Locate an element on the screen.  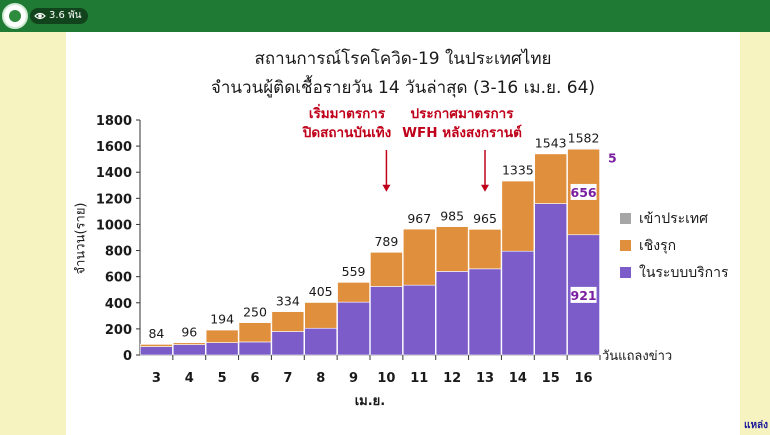
logo-icon is located at coordinates (15, 16).